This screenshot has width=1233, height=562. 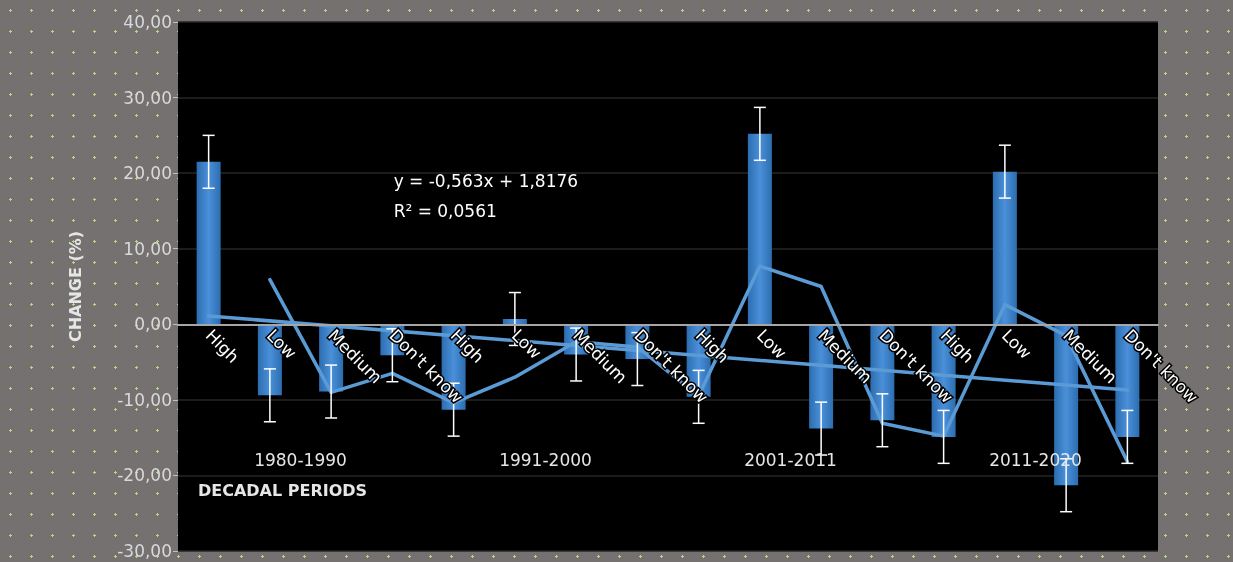 I want to click on y-tick-label: 30,00, so click(x=147, y=97).